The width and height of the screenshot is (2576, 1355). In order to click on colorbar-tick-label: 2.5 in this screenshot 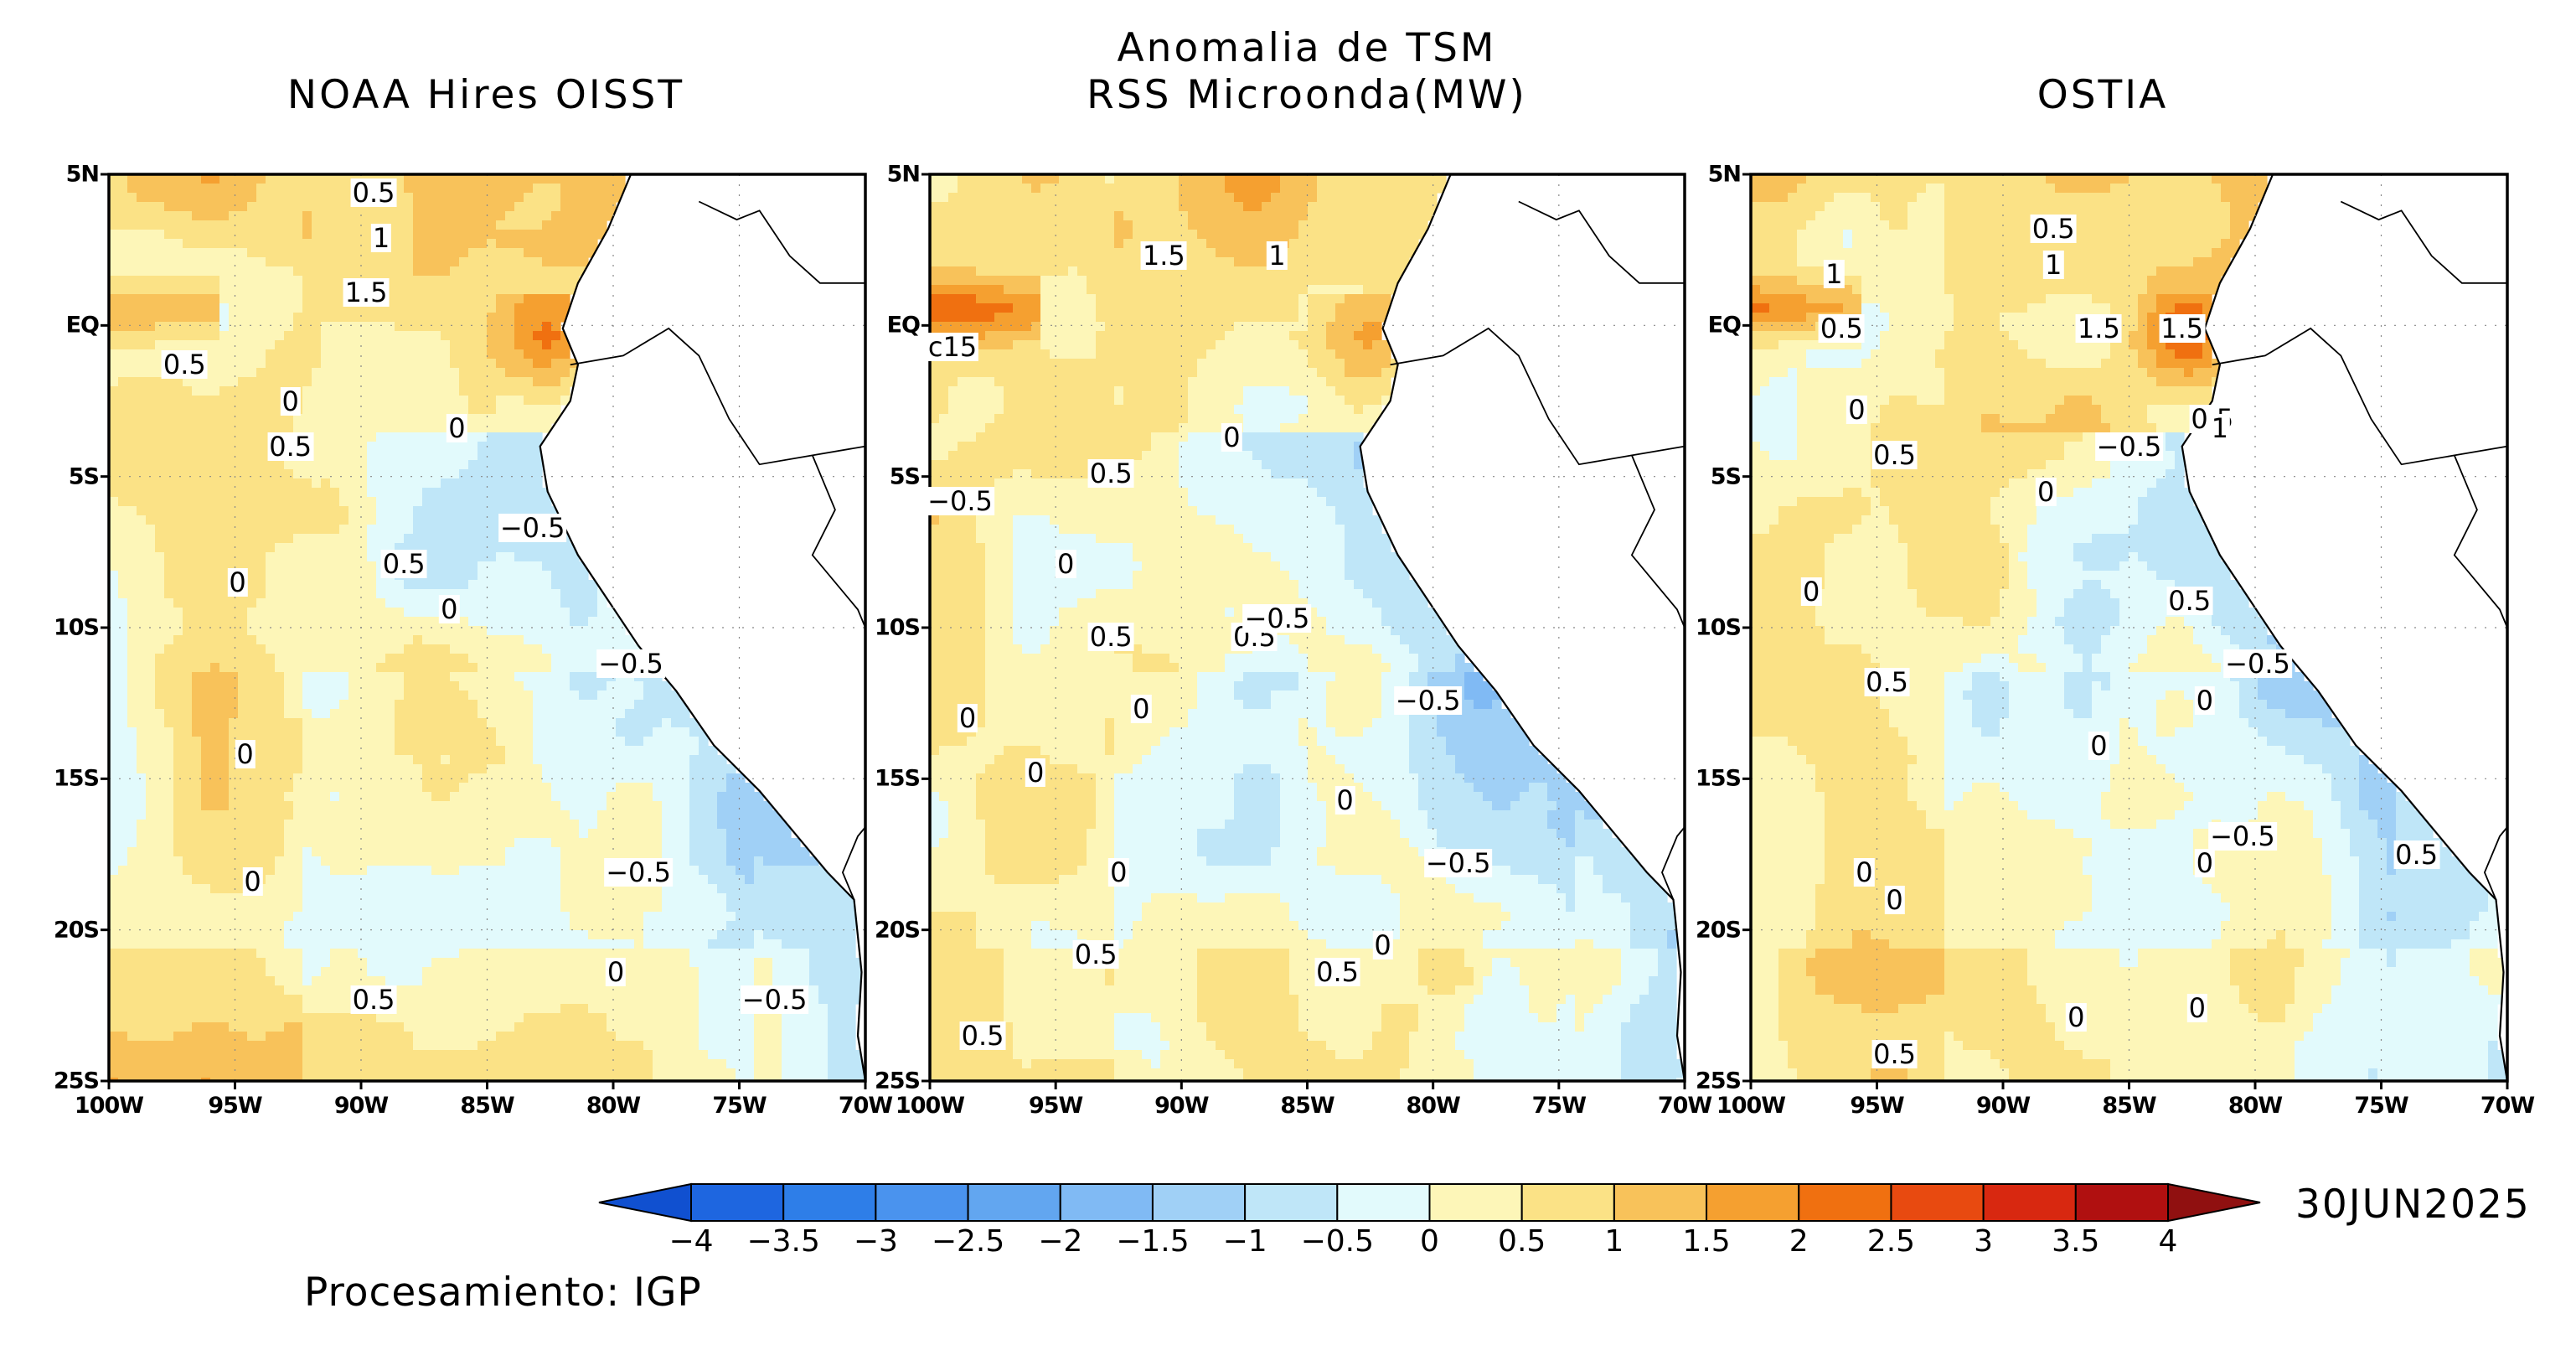, I will do `click(1891, 1241)`.